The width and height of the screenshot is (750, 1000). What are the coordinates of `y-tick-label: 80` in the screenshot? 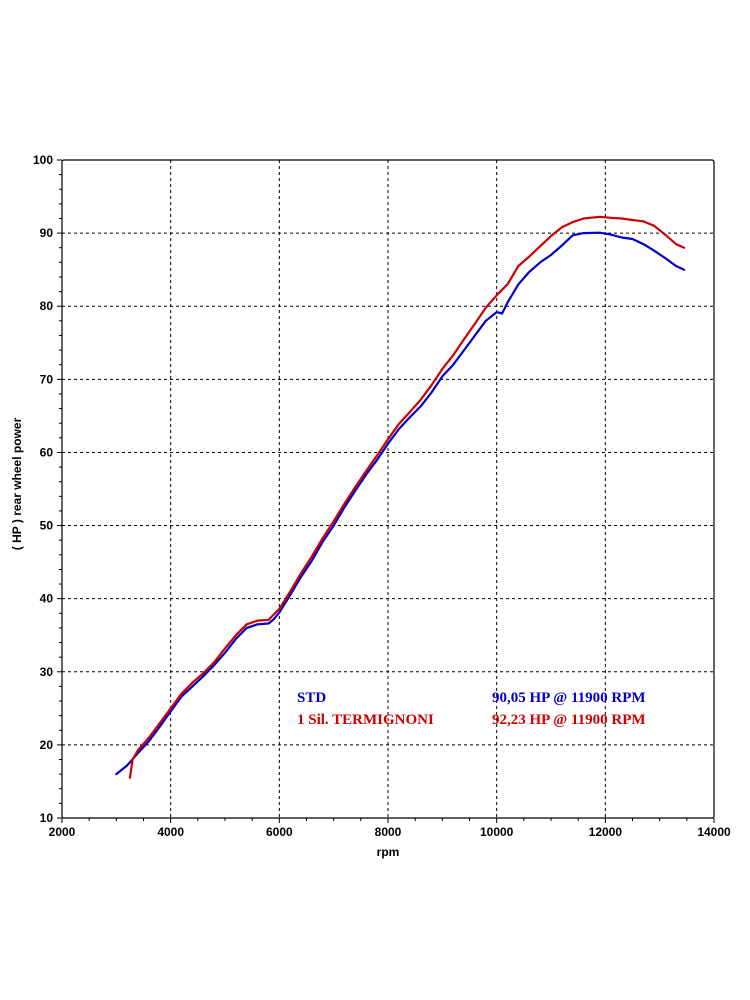 It's located at (47, 306).